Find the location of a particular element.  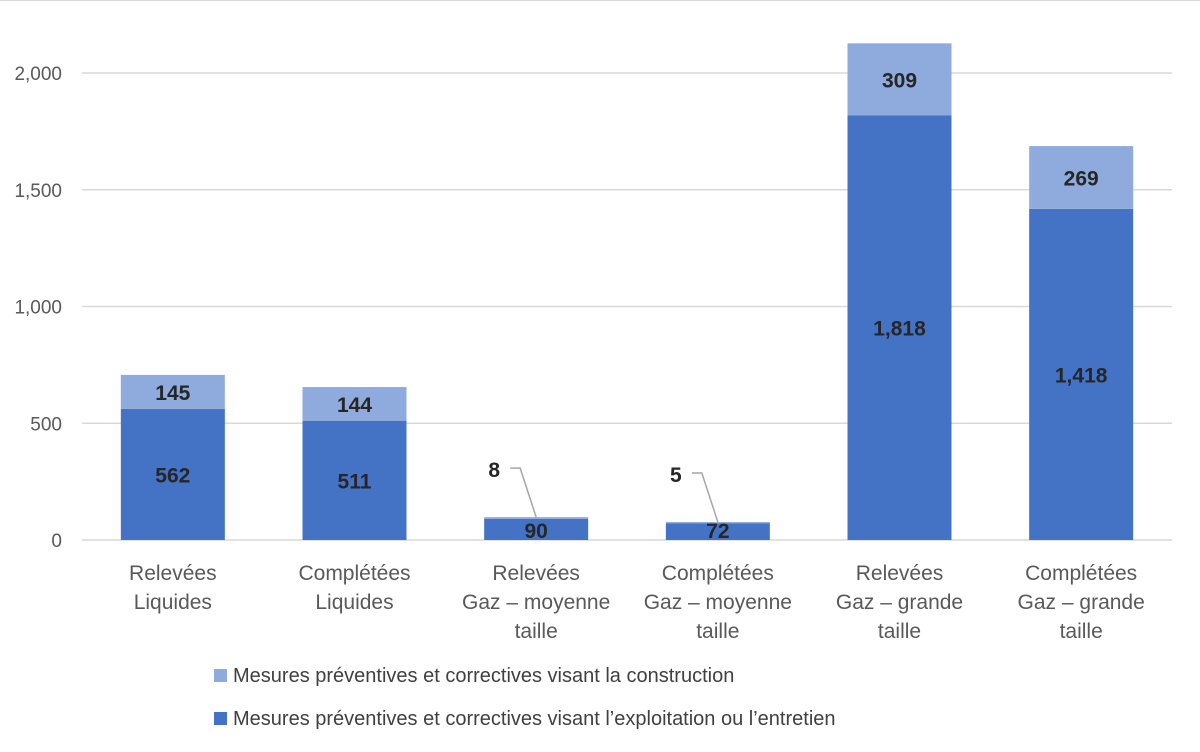

data-label: 1,818 is located at coordinates (899, 329).